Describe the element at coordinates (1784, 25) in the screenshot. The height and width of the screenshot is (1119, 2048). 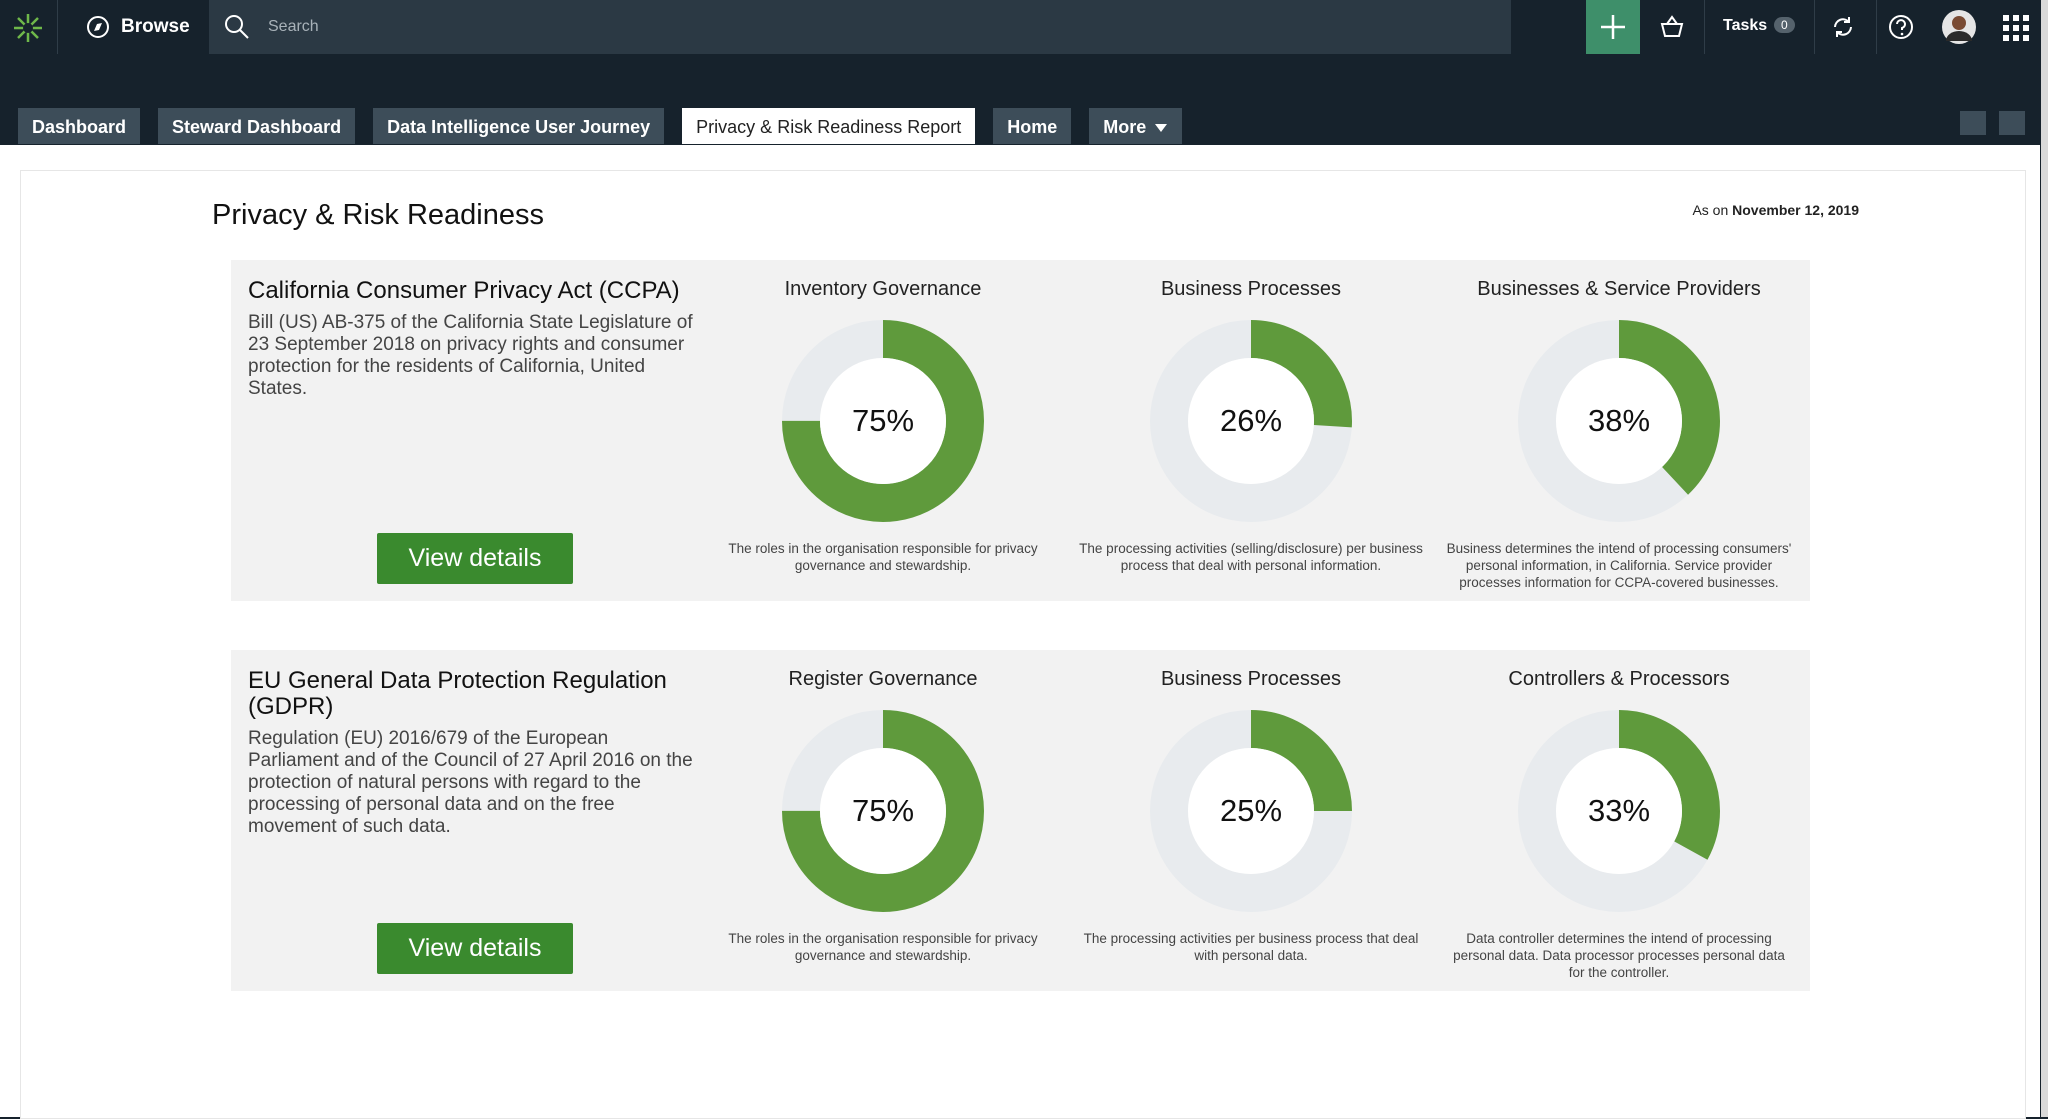
I see `tasks-count: 0` at that location.